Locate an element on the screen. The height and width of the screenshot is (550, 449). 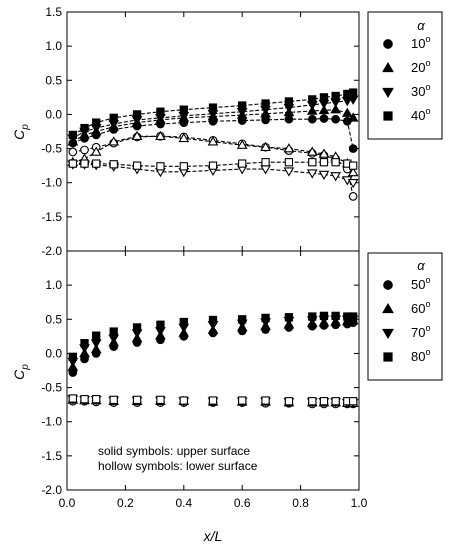
bottom-y-tick-label: -0.5 is located at coordinates (51, 388).